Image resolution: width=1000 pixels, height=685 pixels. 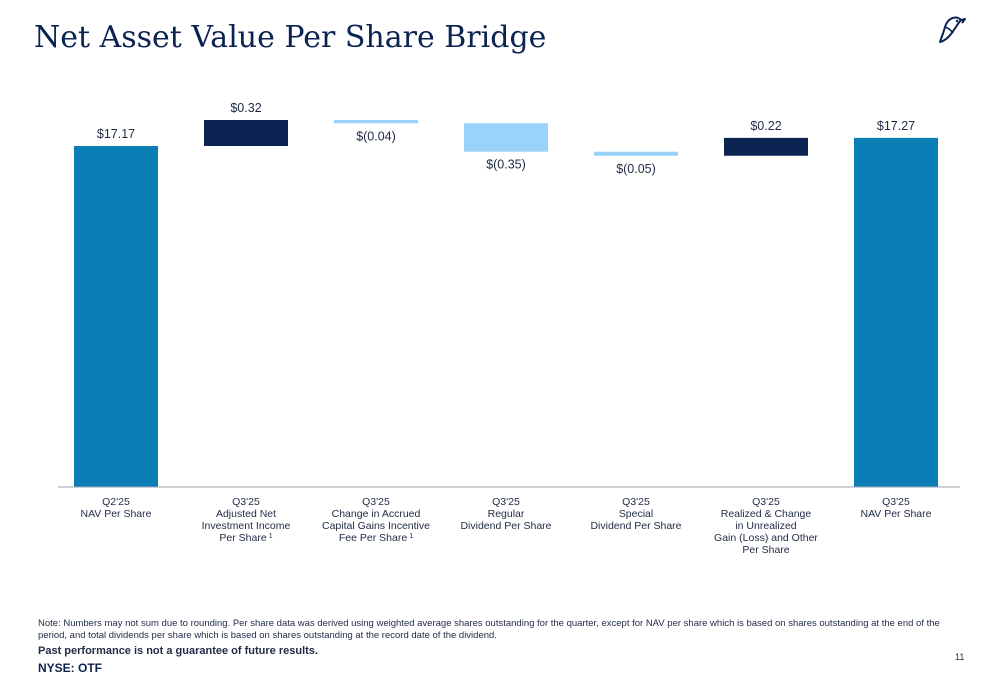 I want to click on data-label-3: $(0.35), so click(x=506, y=165).